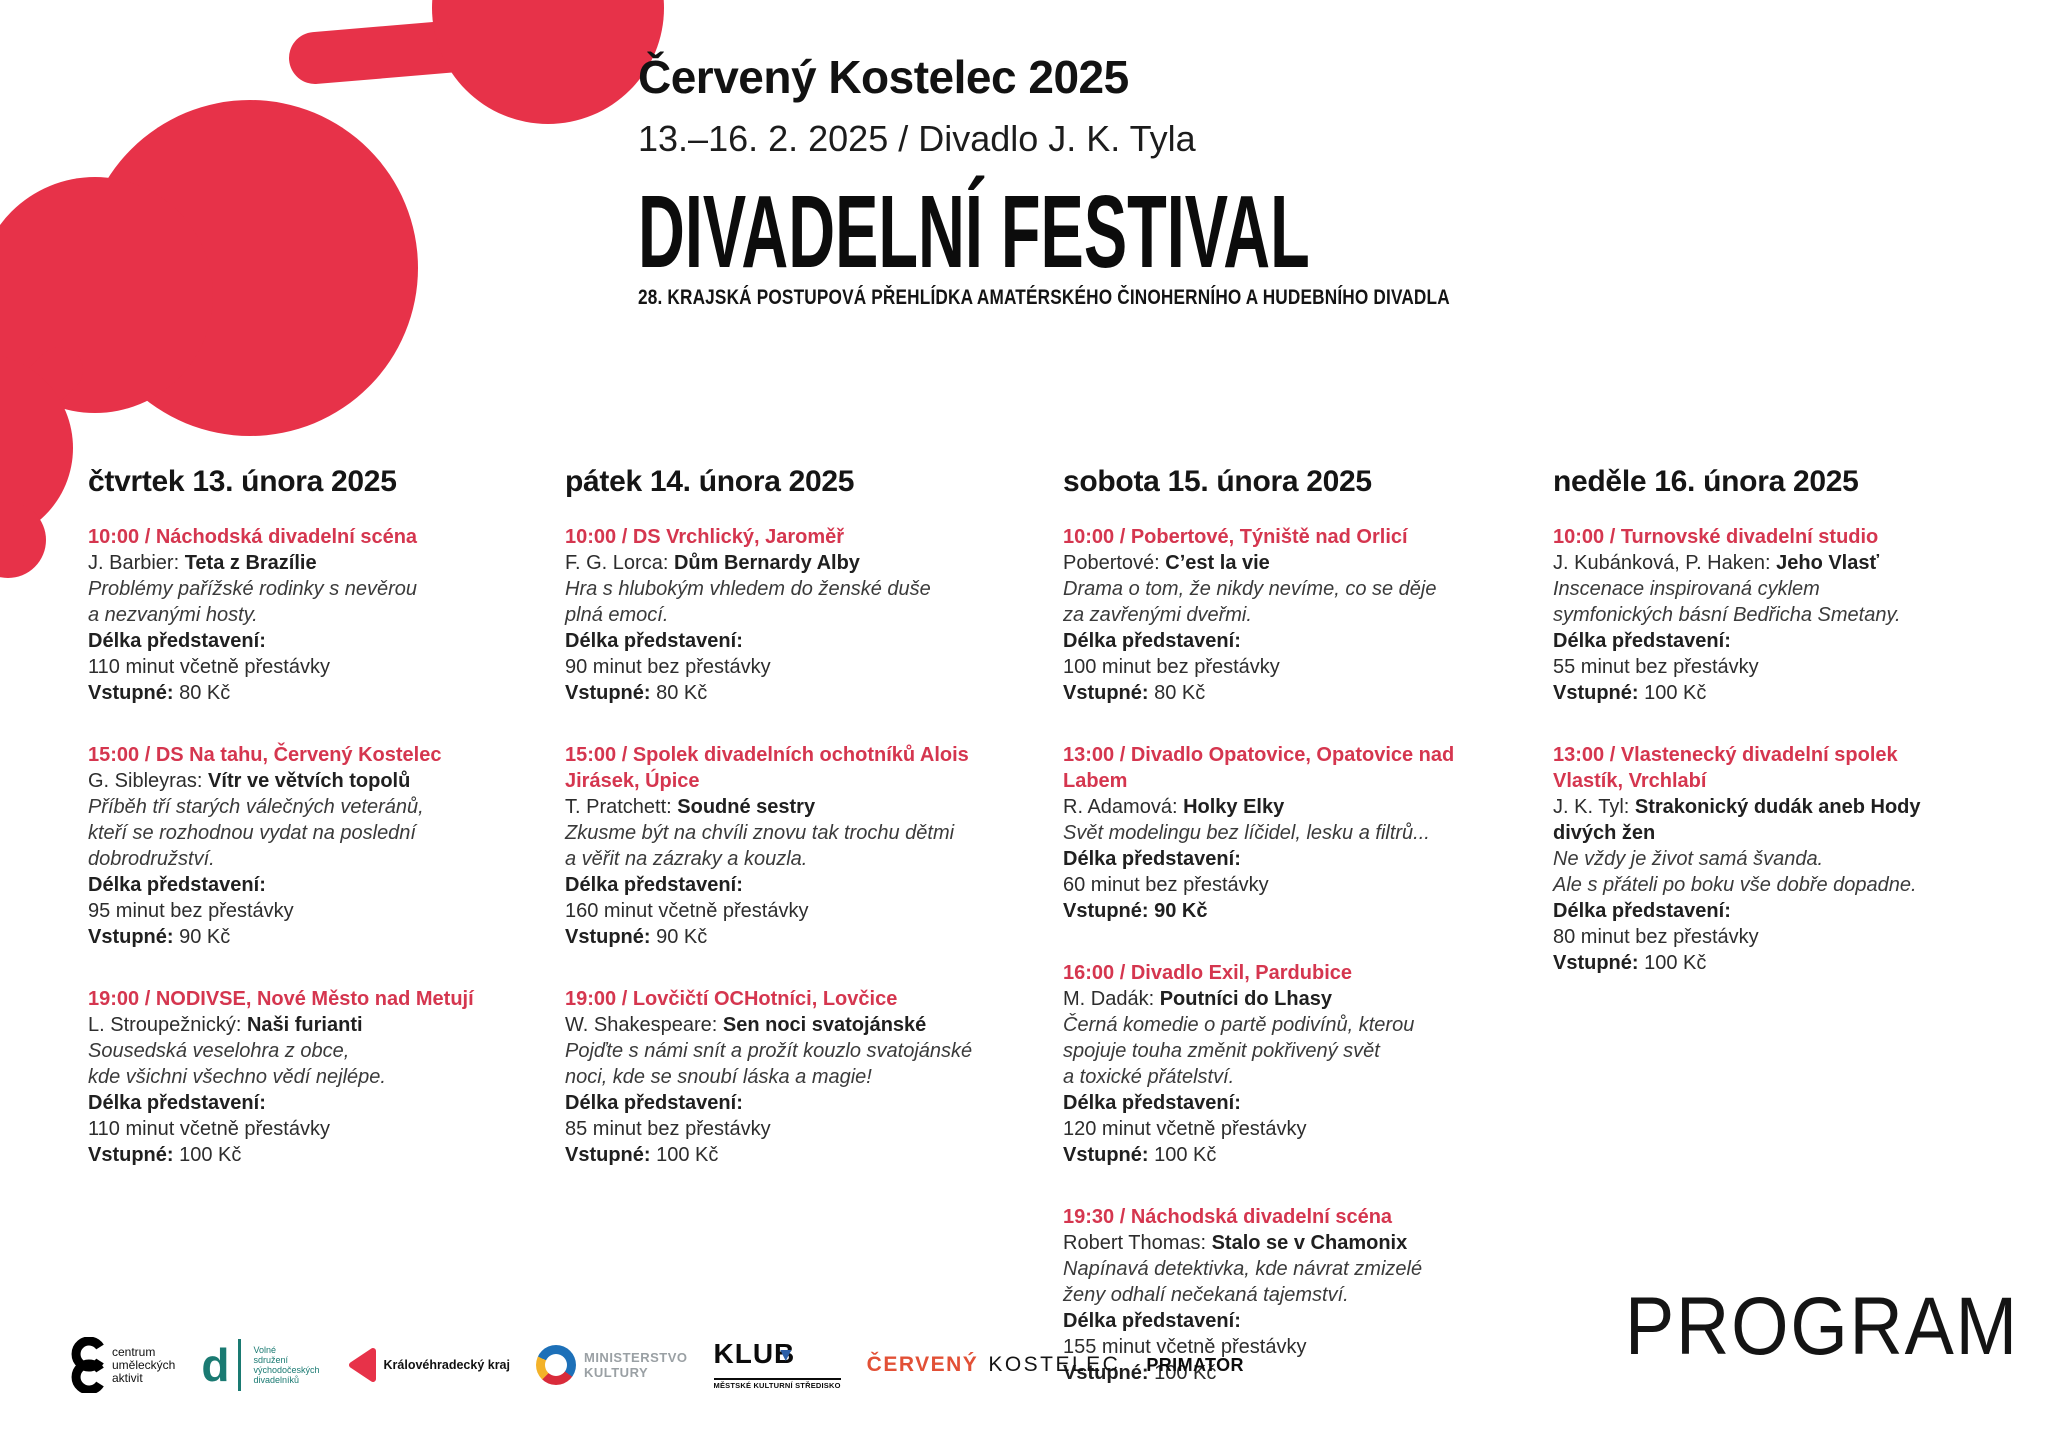  I want to click on event-title: Sen noci svatojánské, so click(824, 1025).